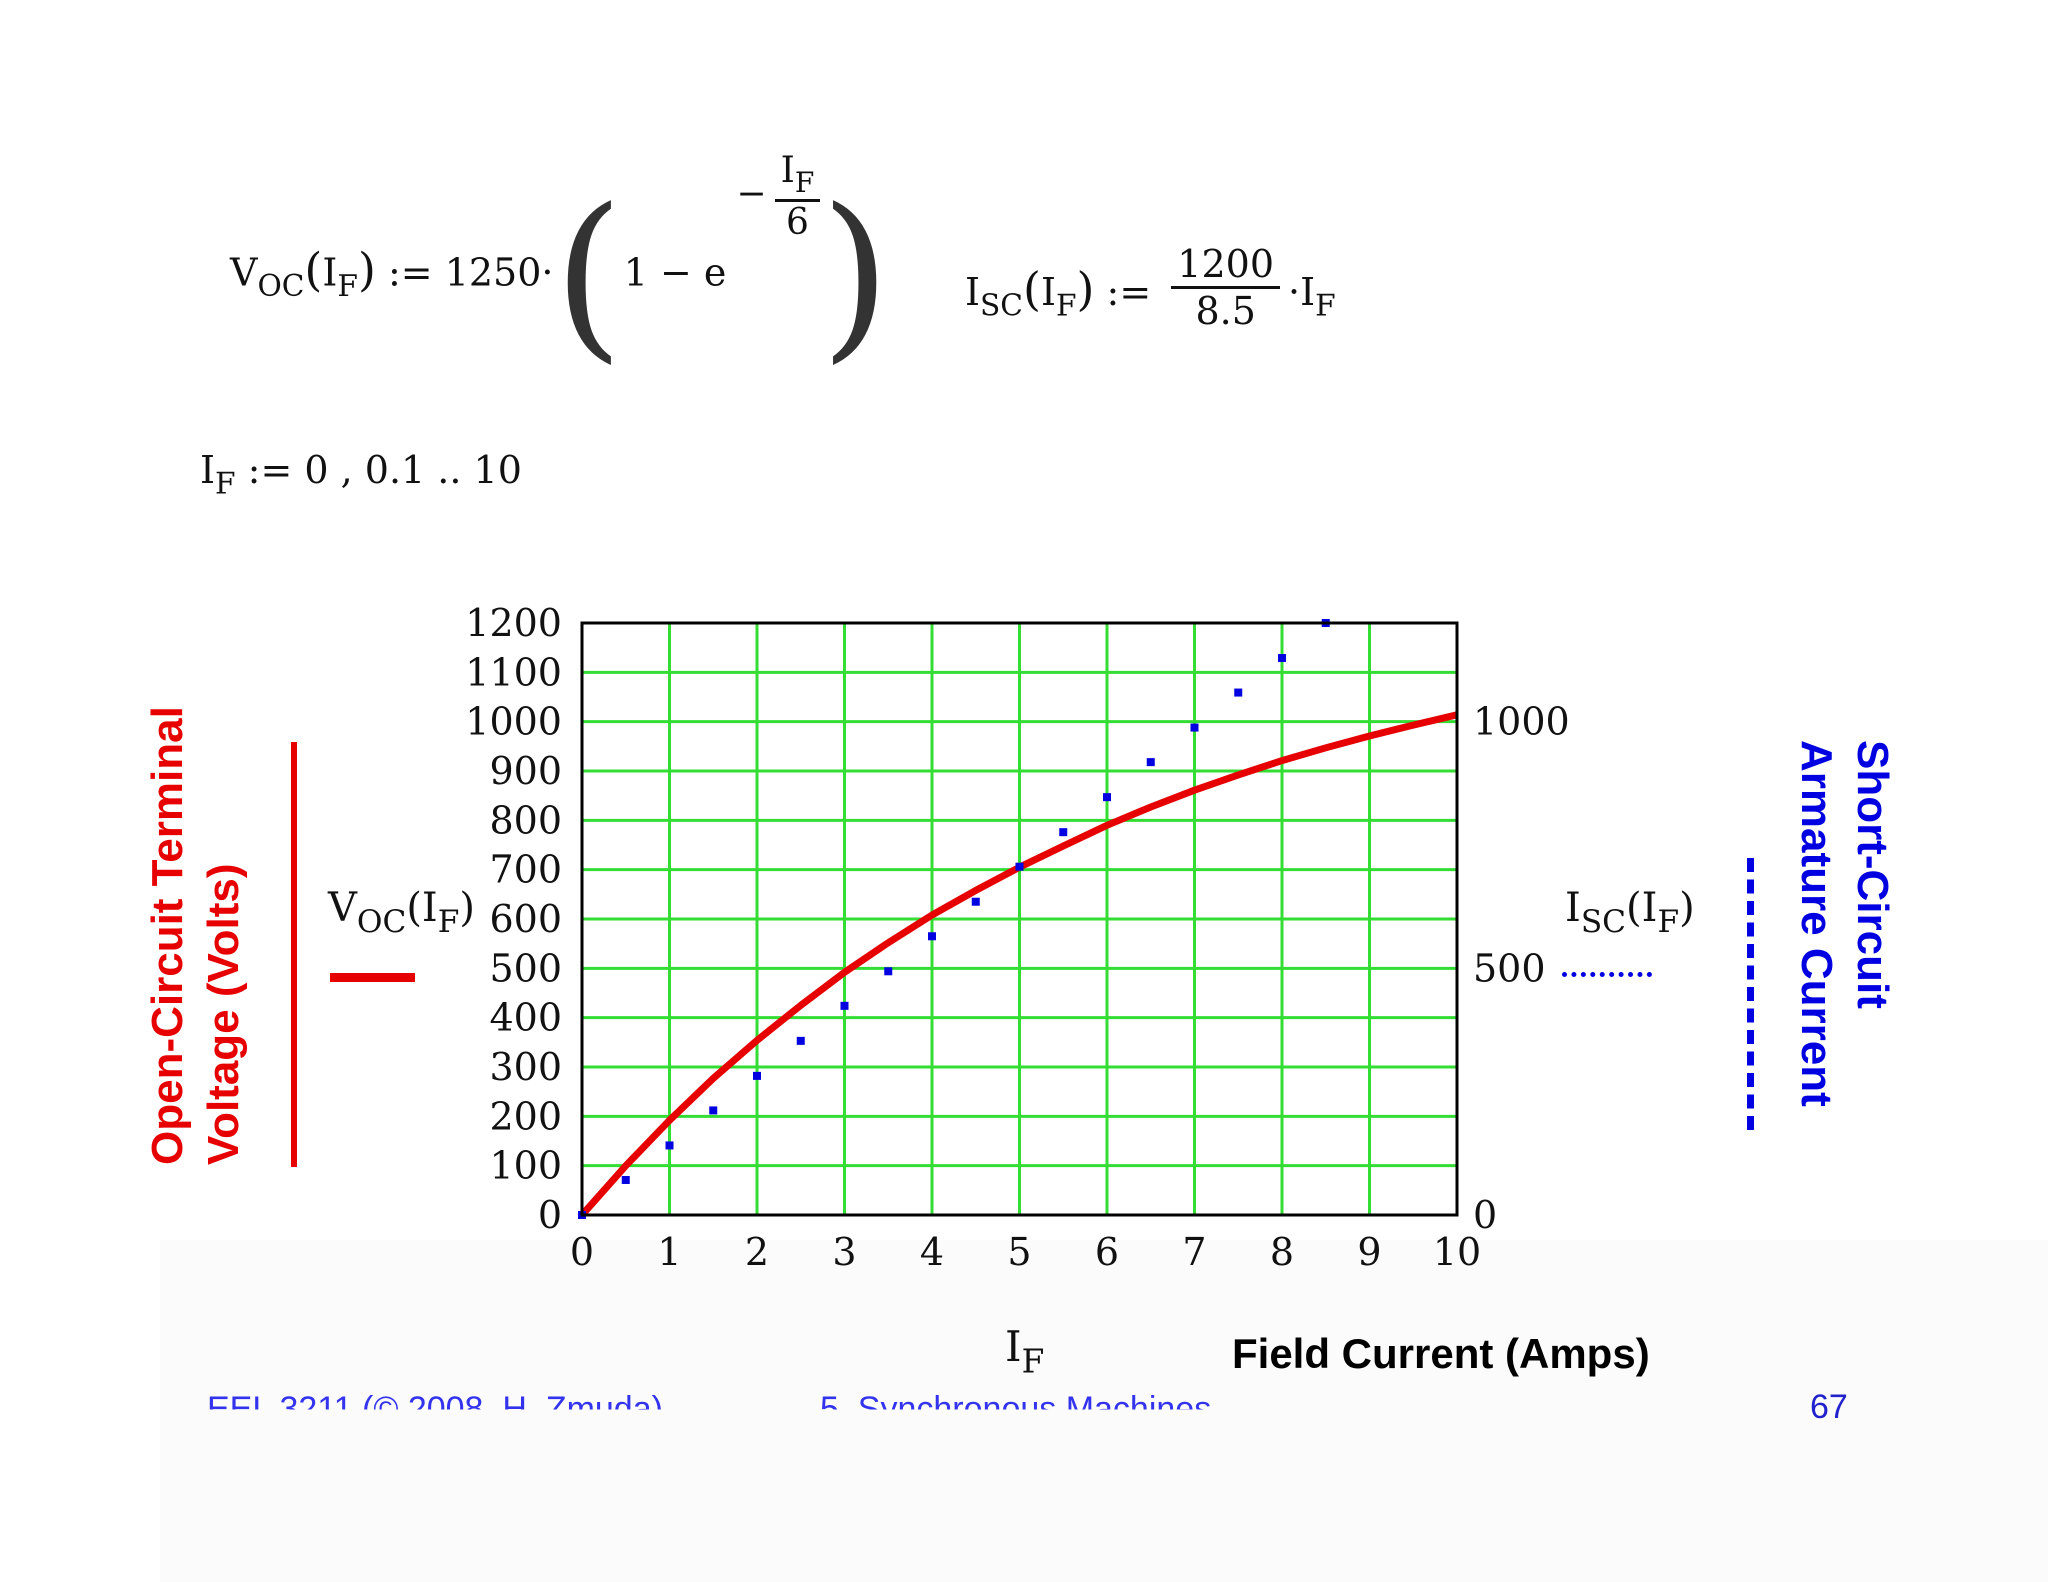 This screenshot has height=1582, width=2048. Describe the element at coordinates (525, 919) in the screenshot. I see `y-left-tick-label: 600` at that location.